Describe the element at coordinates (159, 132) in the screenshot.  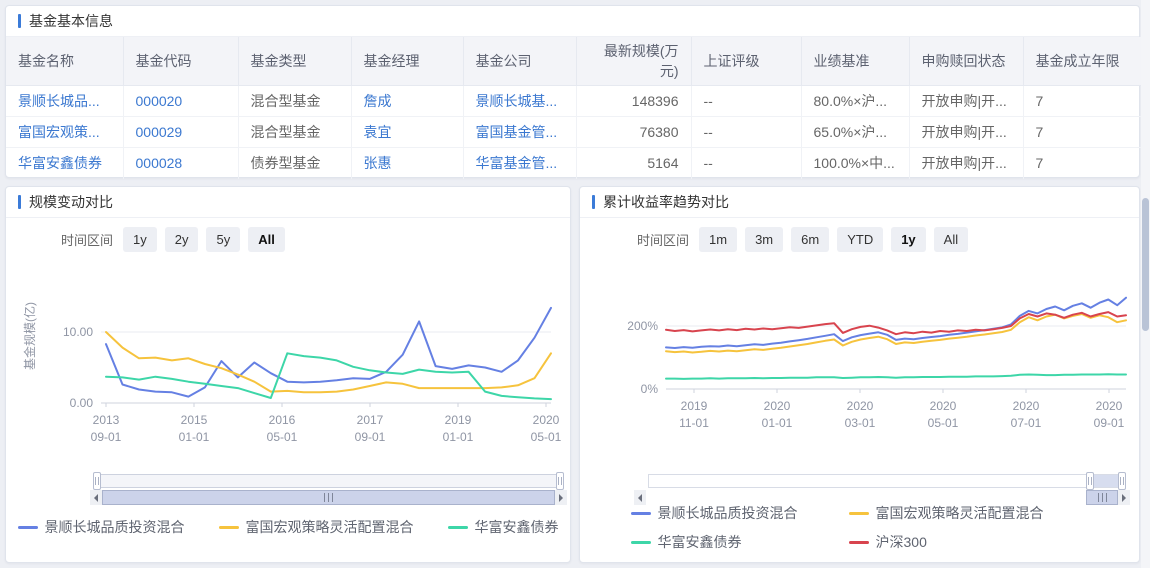
I see `code-link: 000029` at that location.